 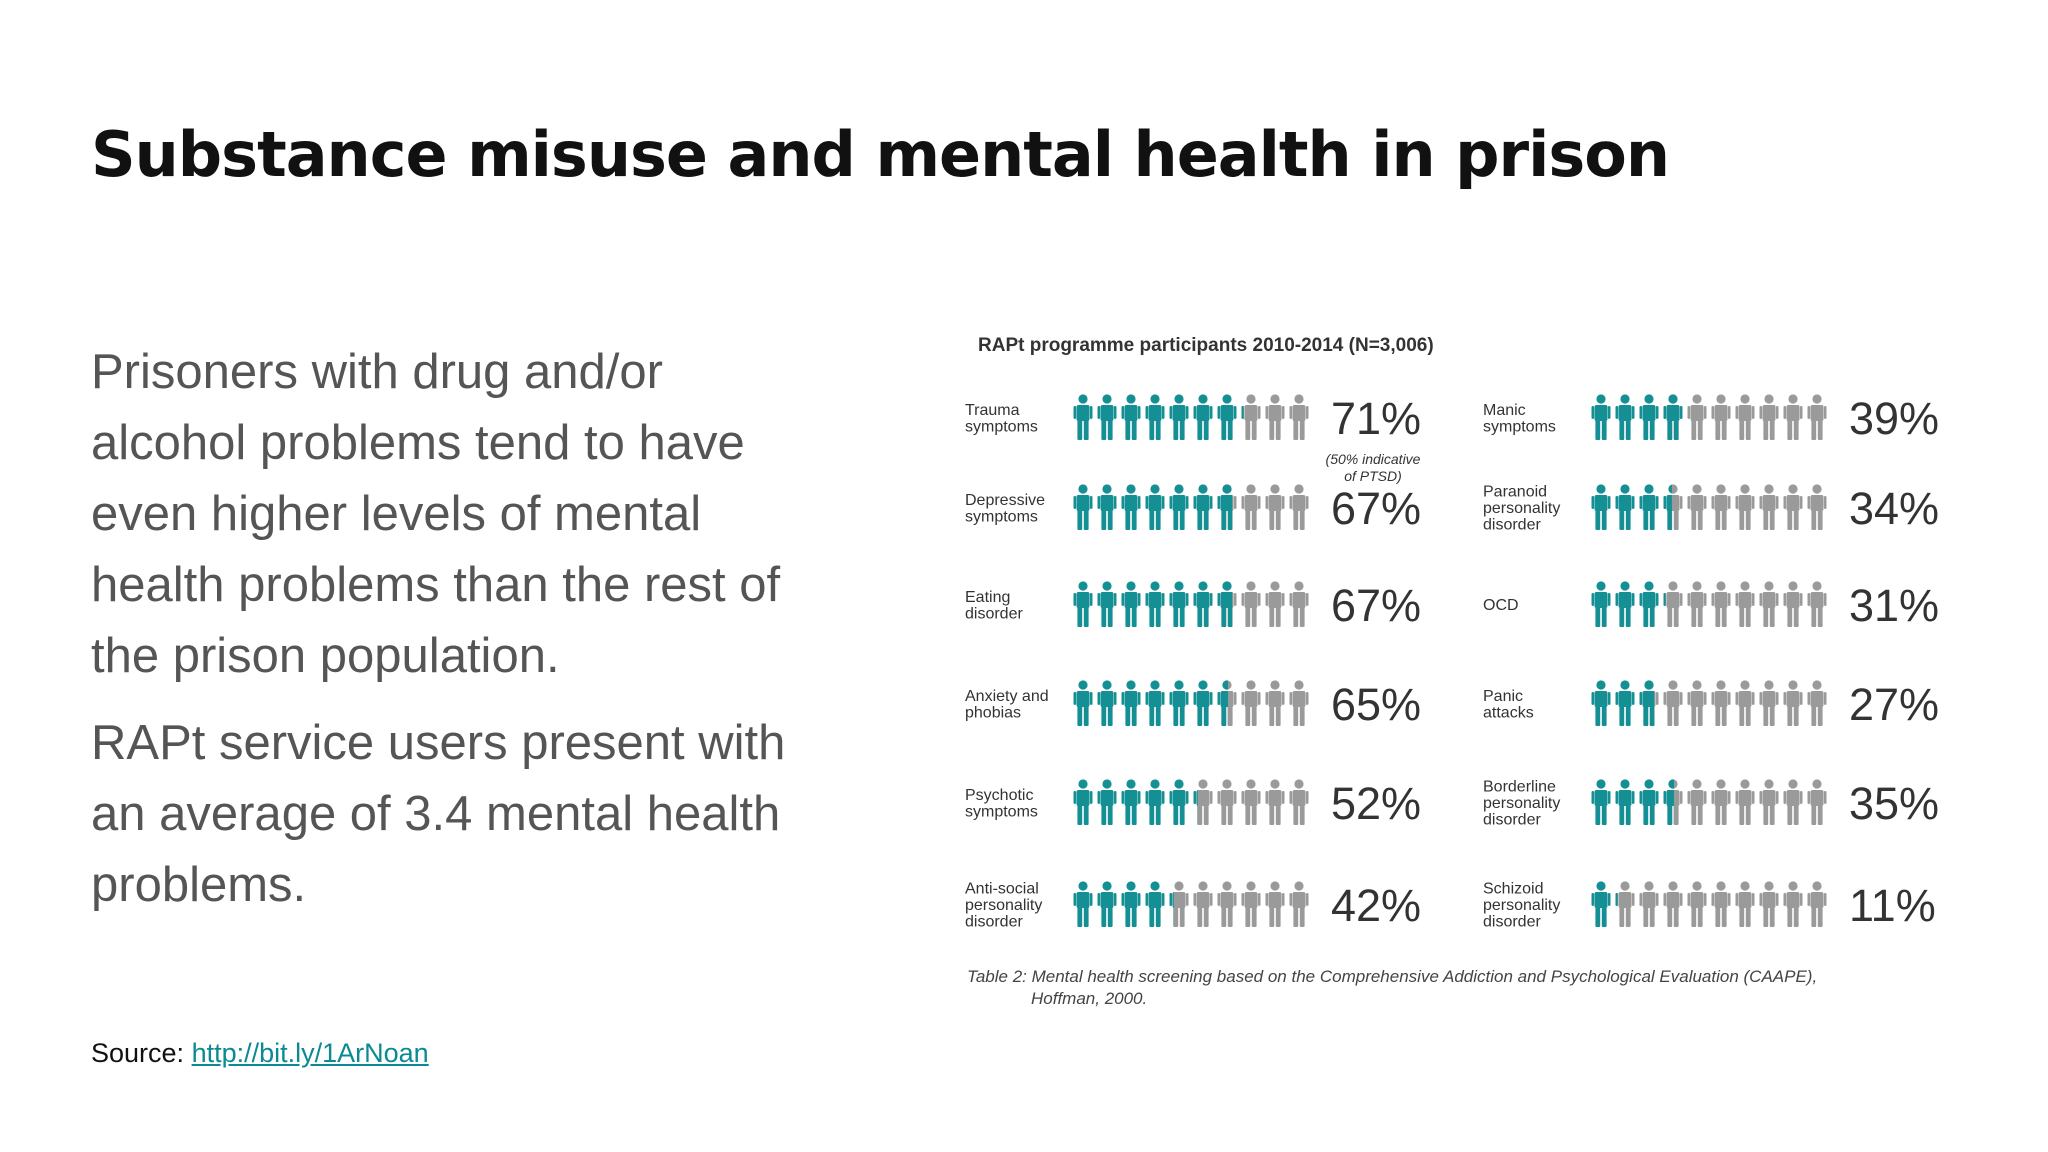 What do you see at coordinates (310, 1053) in the screenshot?
I see `source-link: http://bit.ly/1ArNoan` at bounding box center [310, 1053].